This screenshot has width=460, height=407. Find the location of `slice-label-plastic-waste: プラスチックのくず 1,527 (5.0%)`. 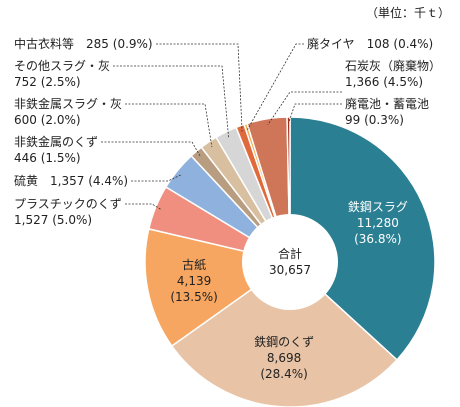

slice-label-plastic-waste: プラスチックのくず 1,527 (5.0%) is located at coordinates (68, 212).